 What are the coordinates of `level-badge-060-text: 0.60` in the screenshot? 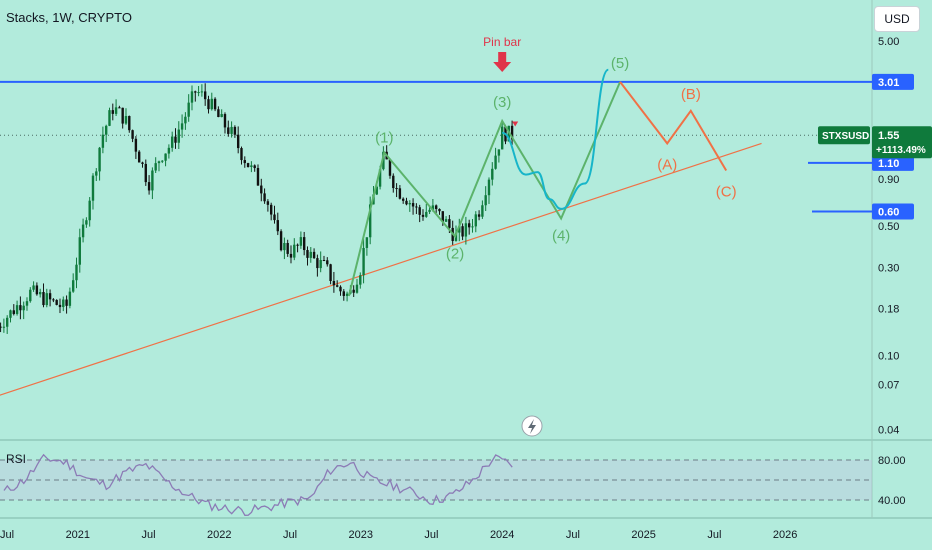 It's located at (888, 213).